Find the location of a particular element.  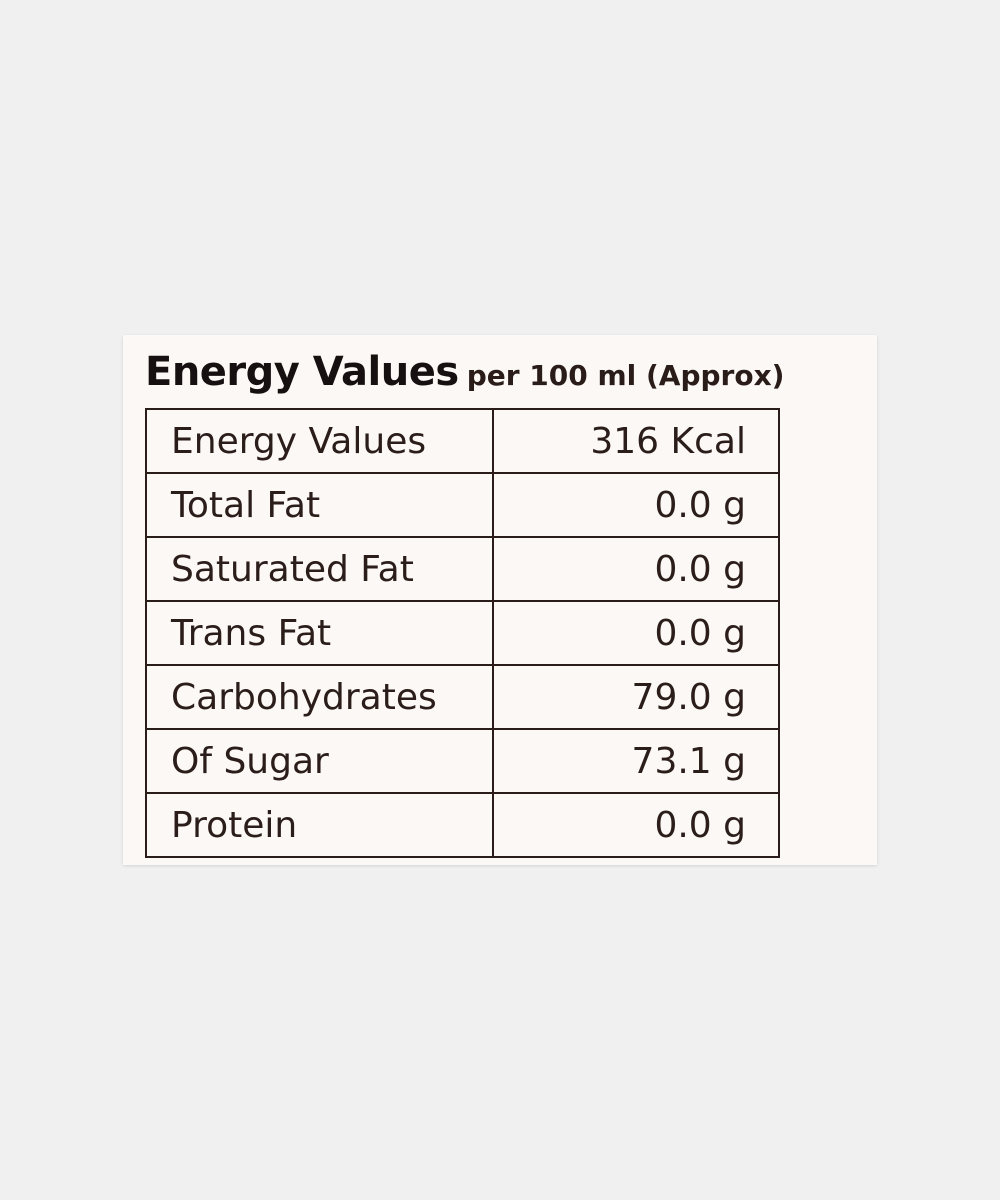

subtitle: per 100 ml (Approx) is located at coordinates (625, 375).